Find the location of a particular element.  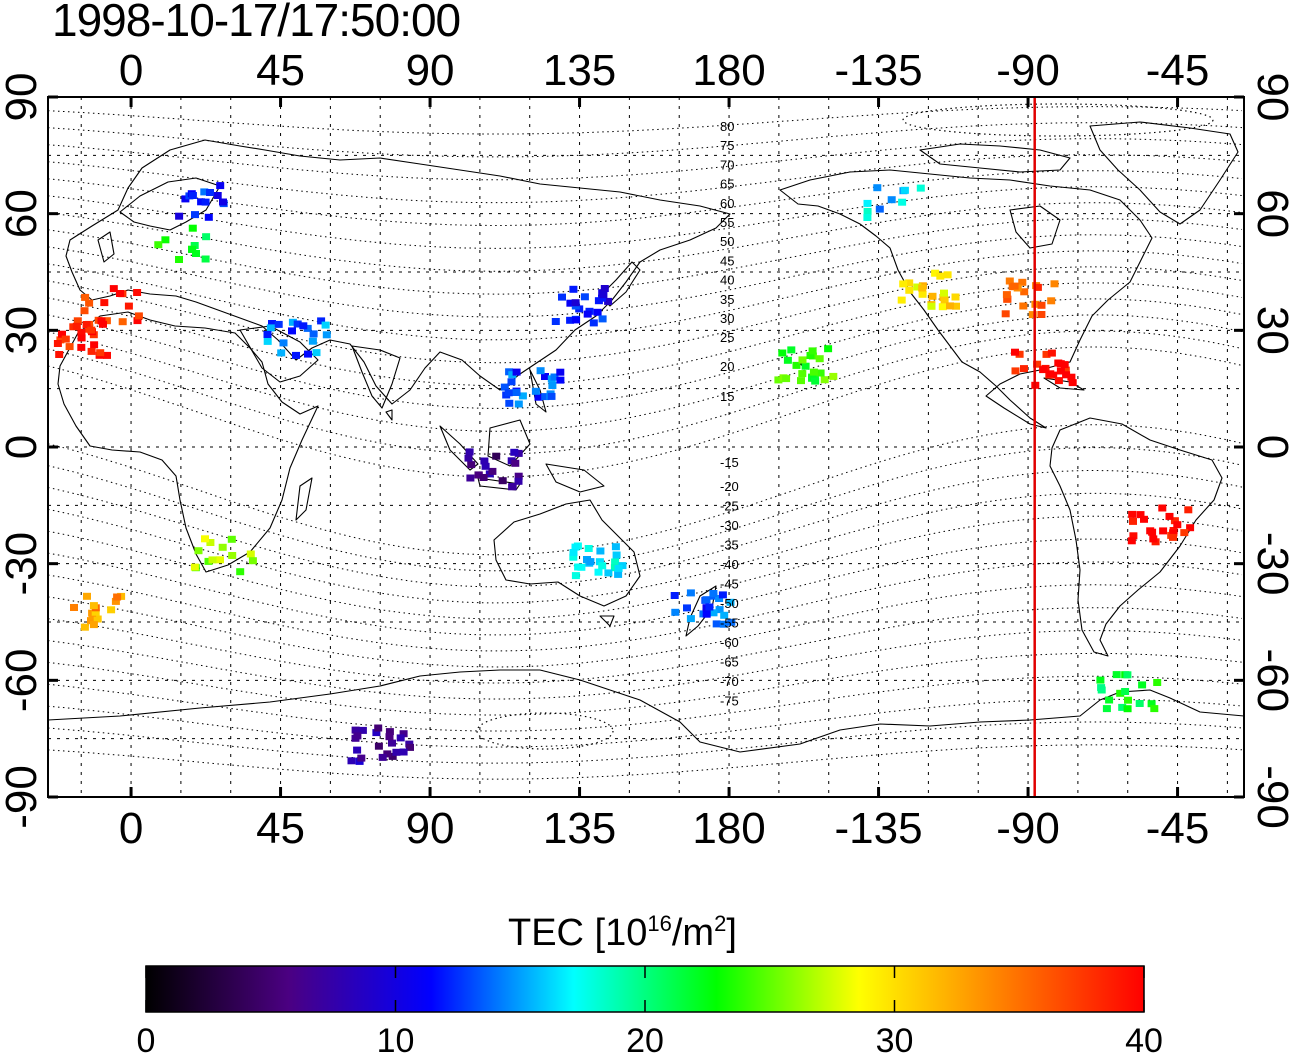

colorbar-title-suffix: ] is located at coordinates (731, 933).